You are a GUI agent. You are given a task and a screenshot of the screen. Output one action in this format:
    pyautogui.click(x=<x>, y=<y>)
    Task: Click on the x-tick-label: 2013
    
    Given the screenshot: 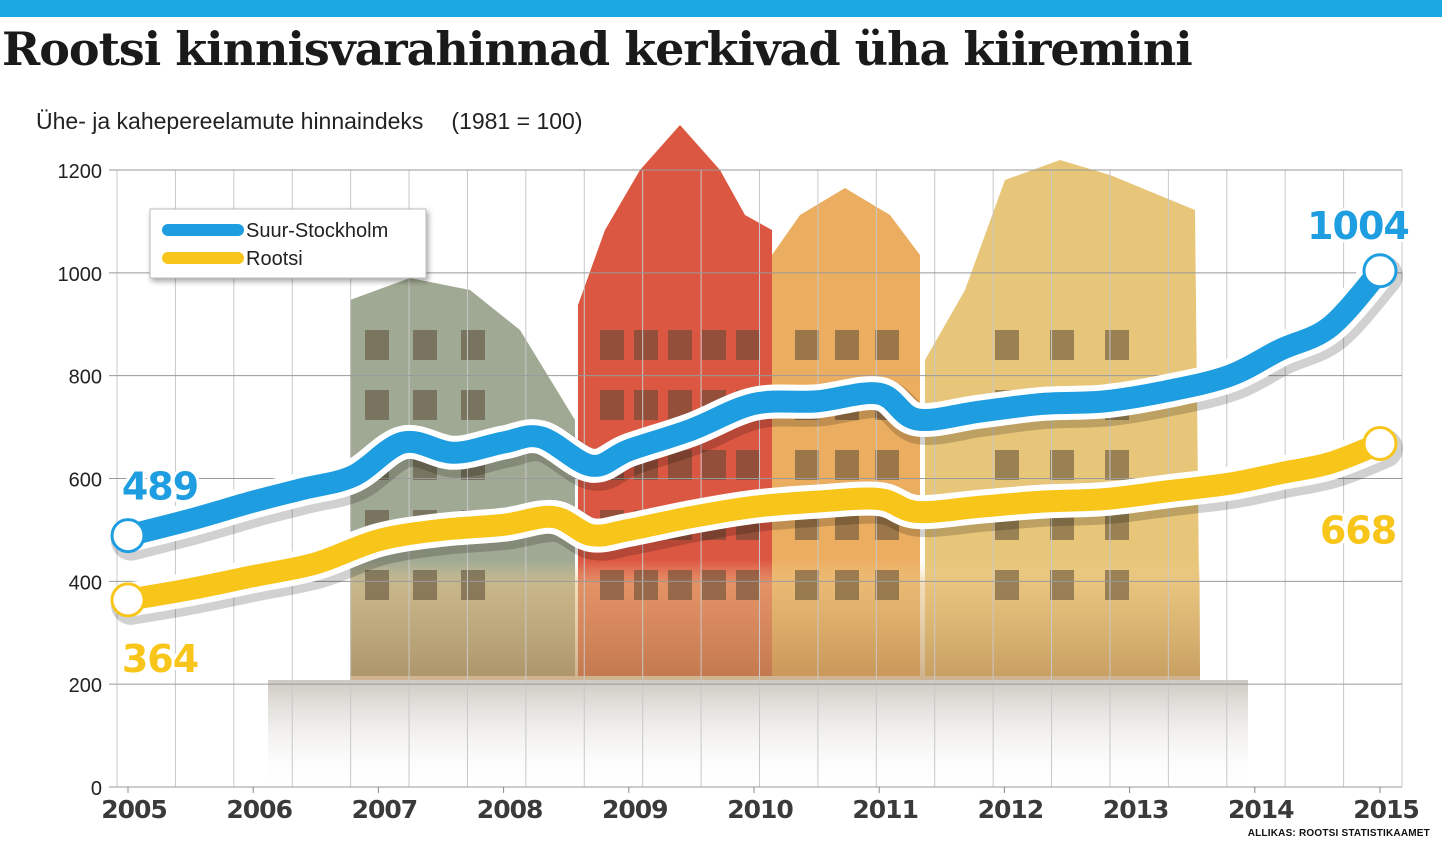 What is the action you would take?
    pyautogui.click(x=1136, y=809)
    